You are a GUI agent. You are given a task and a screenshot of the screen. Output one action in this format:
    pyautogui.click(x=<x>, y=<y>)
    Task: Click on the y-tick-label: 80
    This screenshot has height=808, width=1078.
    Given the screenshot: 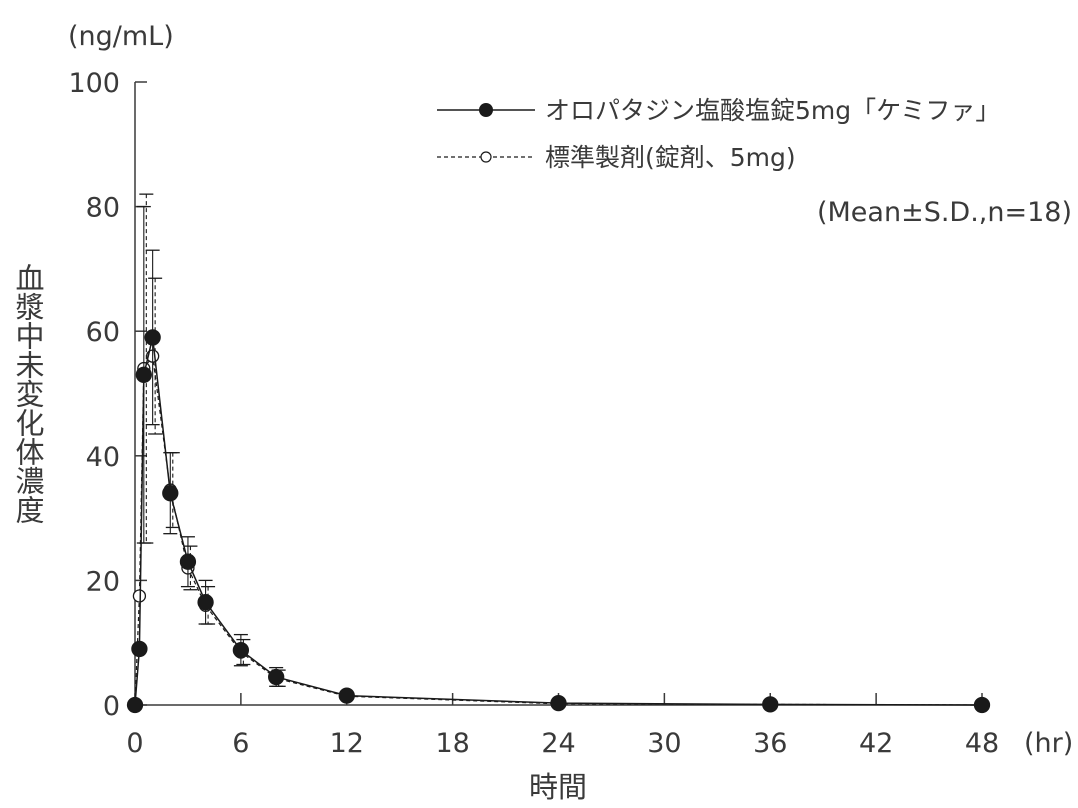 What is the action you would take?
    pyautogui.click(x=103, y=208)
    